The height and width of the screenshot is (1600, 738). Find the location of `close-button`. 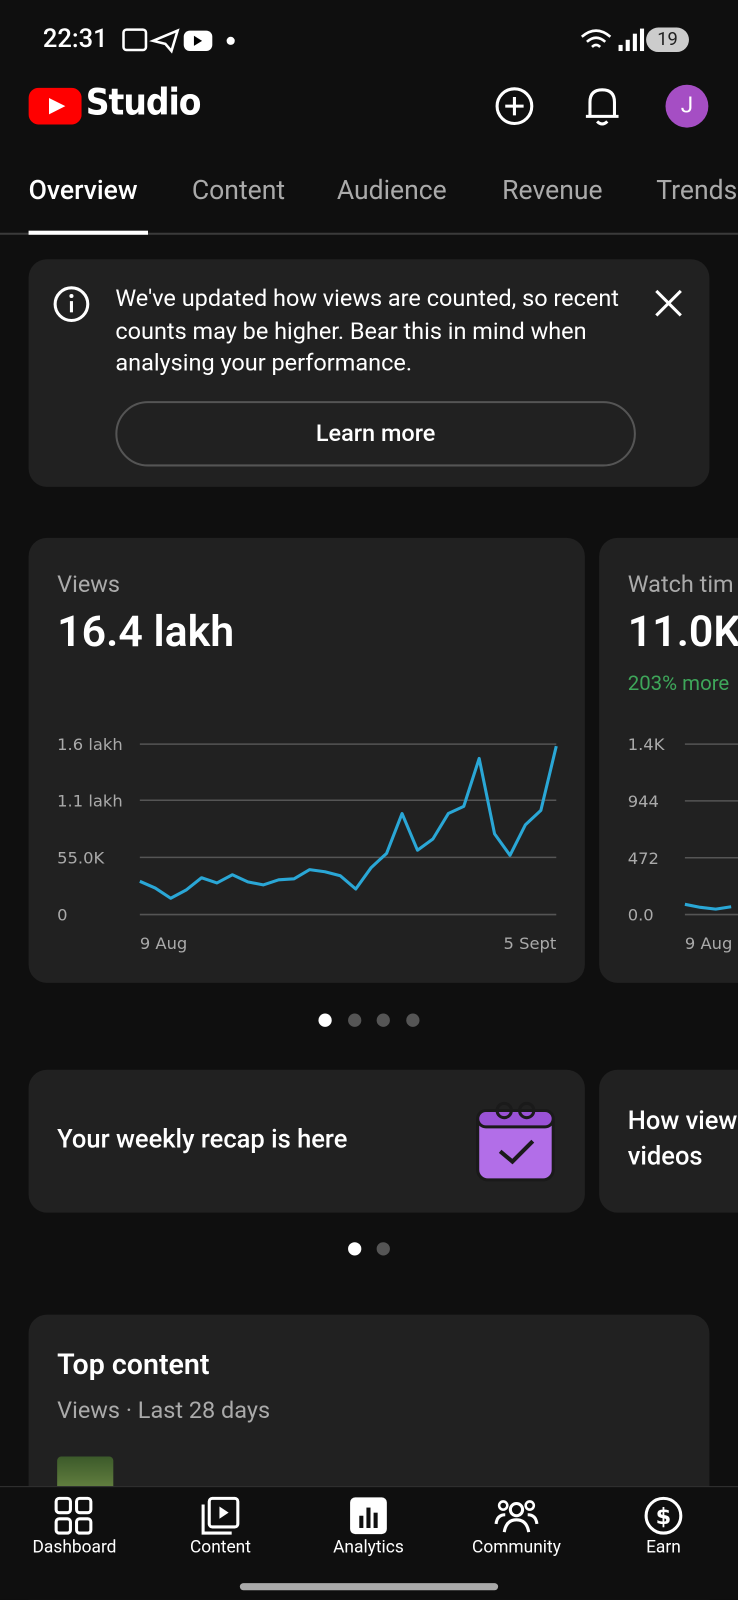

close-button is located at coordinates (668, 303).